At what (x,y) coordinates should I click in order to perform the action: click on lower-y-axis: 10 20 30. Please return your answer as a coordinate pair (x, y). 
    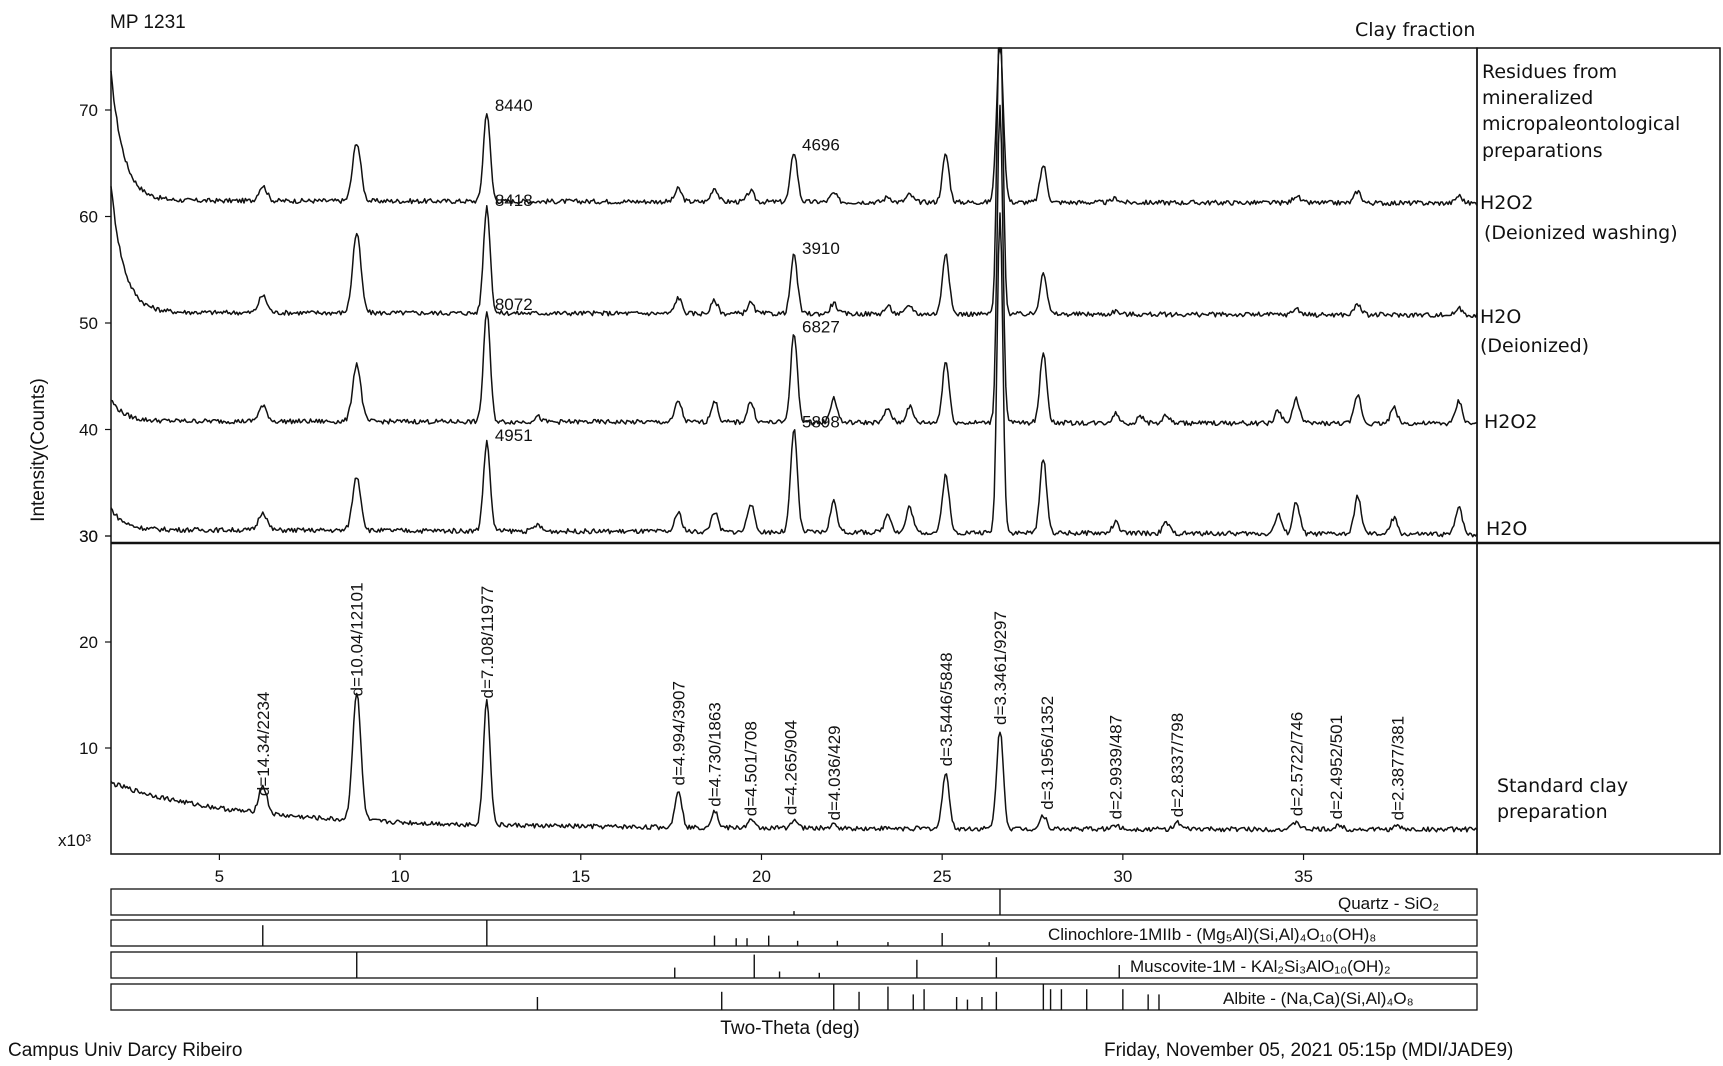
    Looking at the image, I should click on (95, 642).